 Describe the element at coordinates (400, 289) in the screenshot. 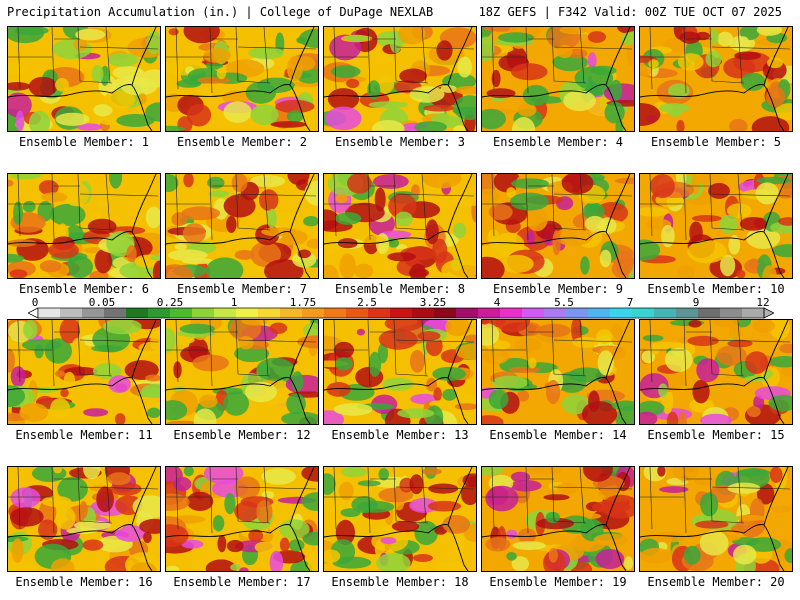

I see `ensemble-member-label: Ensemble Member: 8` at that location.